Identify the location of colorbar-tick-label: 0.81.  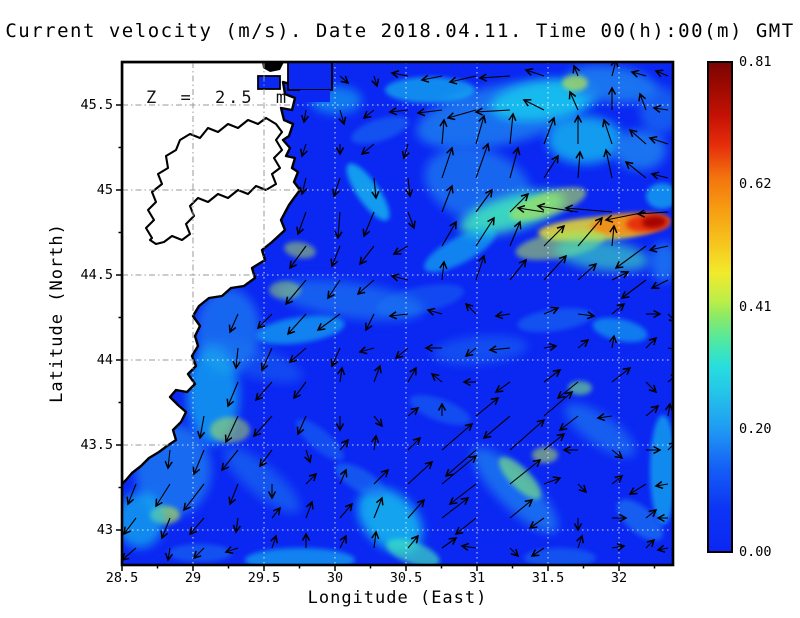
(755, 62).